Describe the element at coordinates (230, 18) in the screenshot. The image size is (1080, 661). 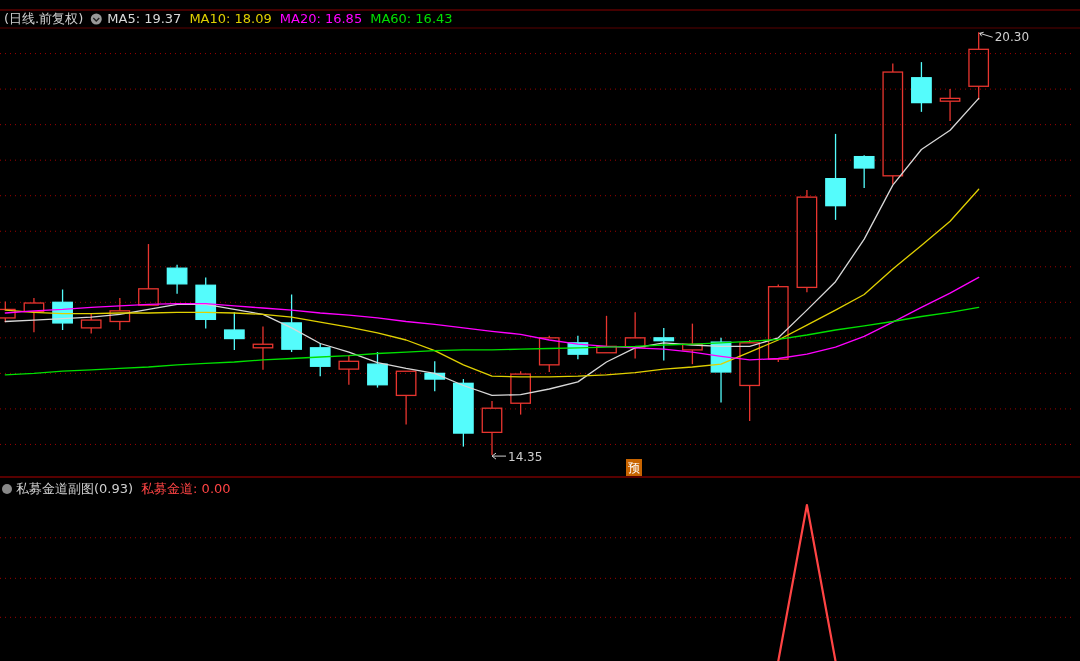
I see `text: MA10: 18.09` at that location.